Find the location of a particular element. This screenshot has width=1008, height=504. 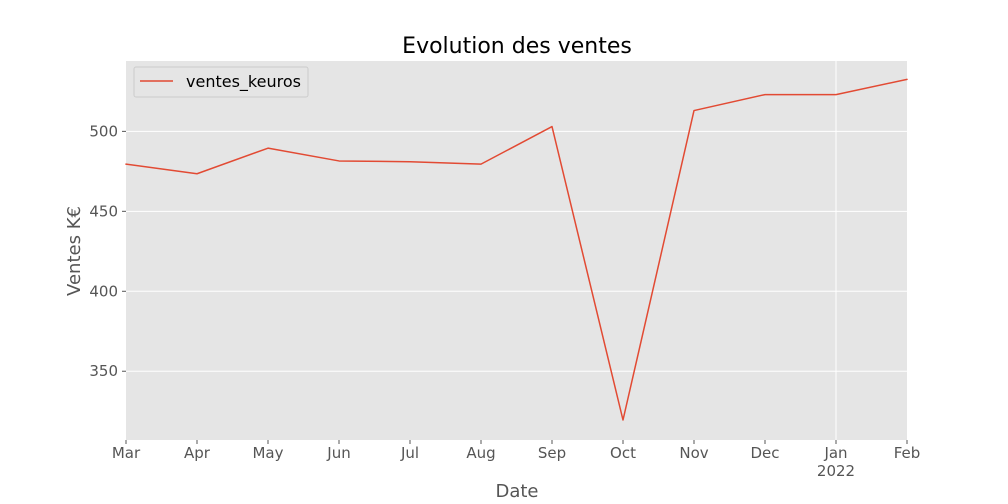

y-tick-label: 500 is located at coordinates (103, 131).